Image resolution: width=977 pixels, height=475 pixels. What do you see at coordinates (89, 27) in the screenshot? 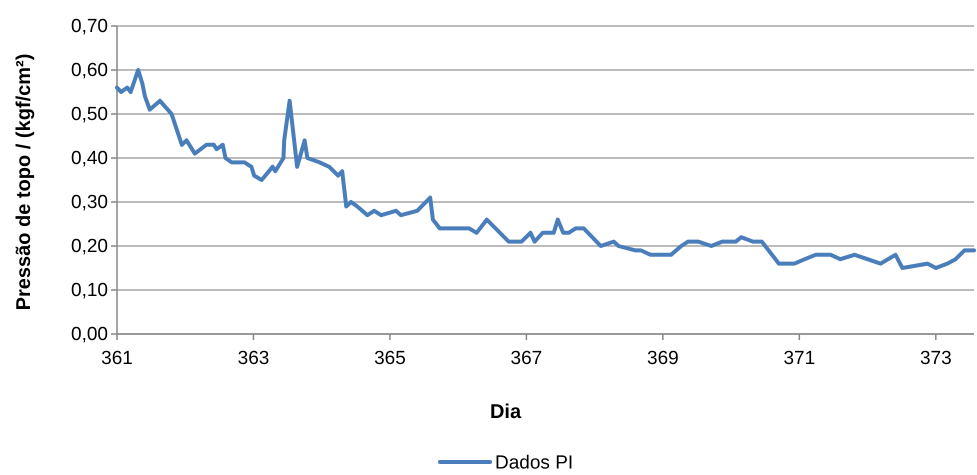
I see `y-tick-label: 0,70` at bounding box center [89, 27].